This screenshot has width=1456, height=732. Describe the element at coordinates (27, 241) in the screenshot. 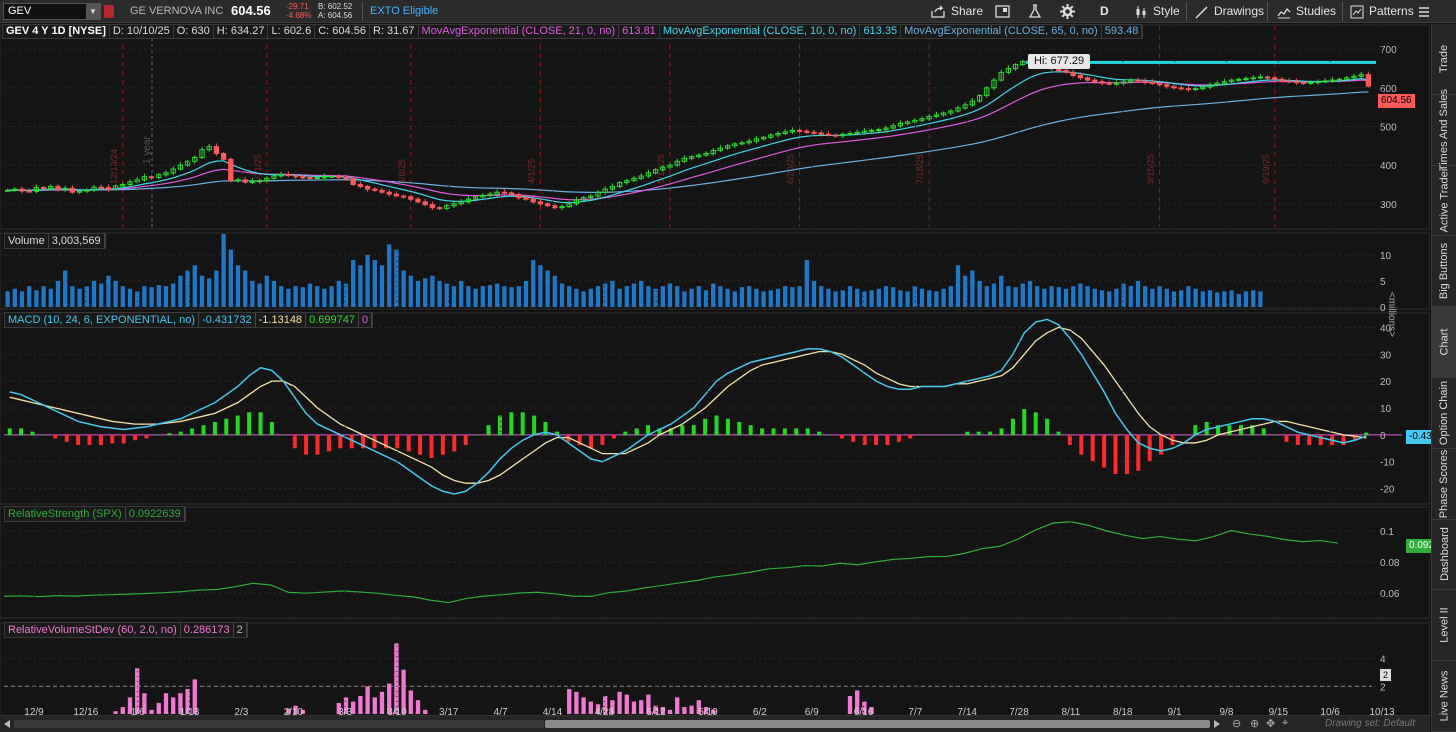

I see `volume-label: Volume` at that location.